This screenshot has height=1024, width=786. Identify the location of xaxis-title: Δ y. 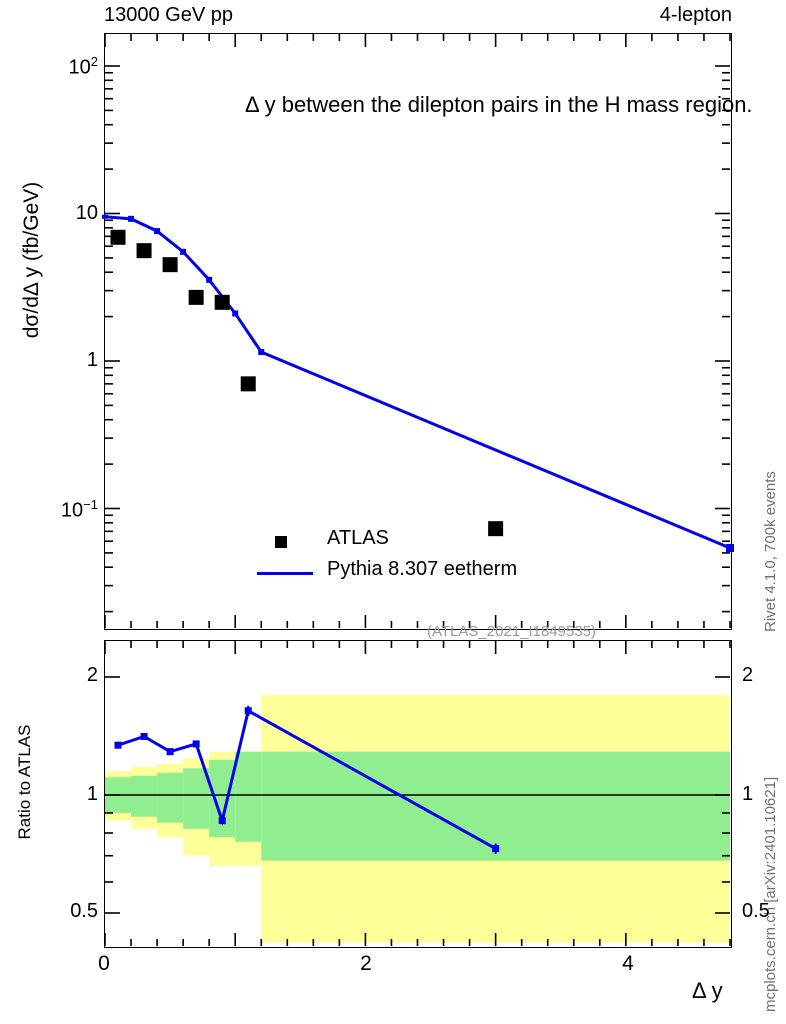
(707, 990).